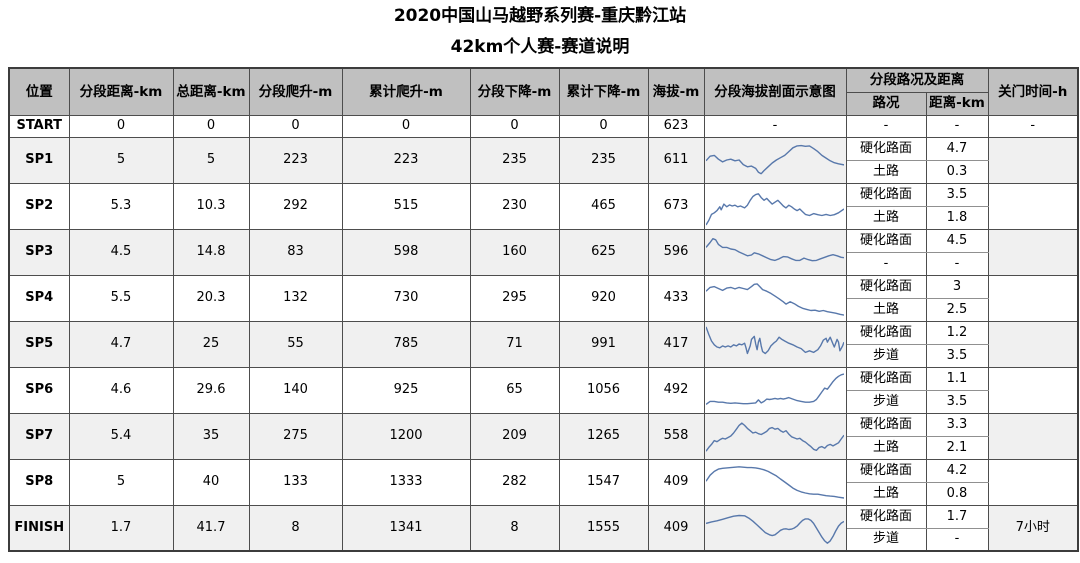 Image resolution: width=1080 pixels, height=563 pixels. What do you see at coordinates (543, 171) in the screenshot?
I see `row-SP1-surface-2: 土路 0.3` at bounding box center [543, 171].